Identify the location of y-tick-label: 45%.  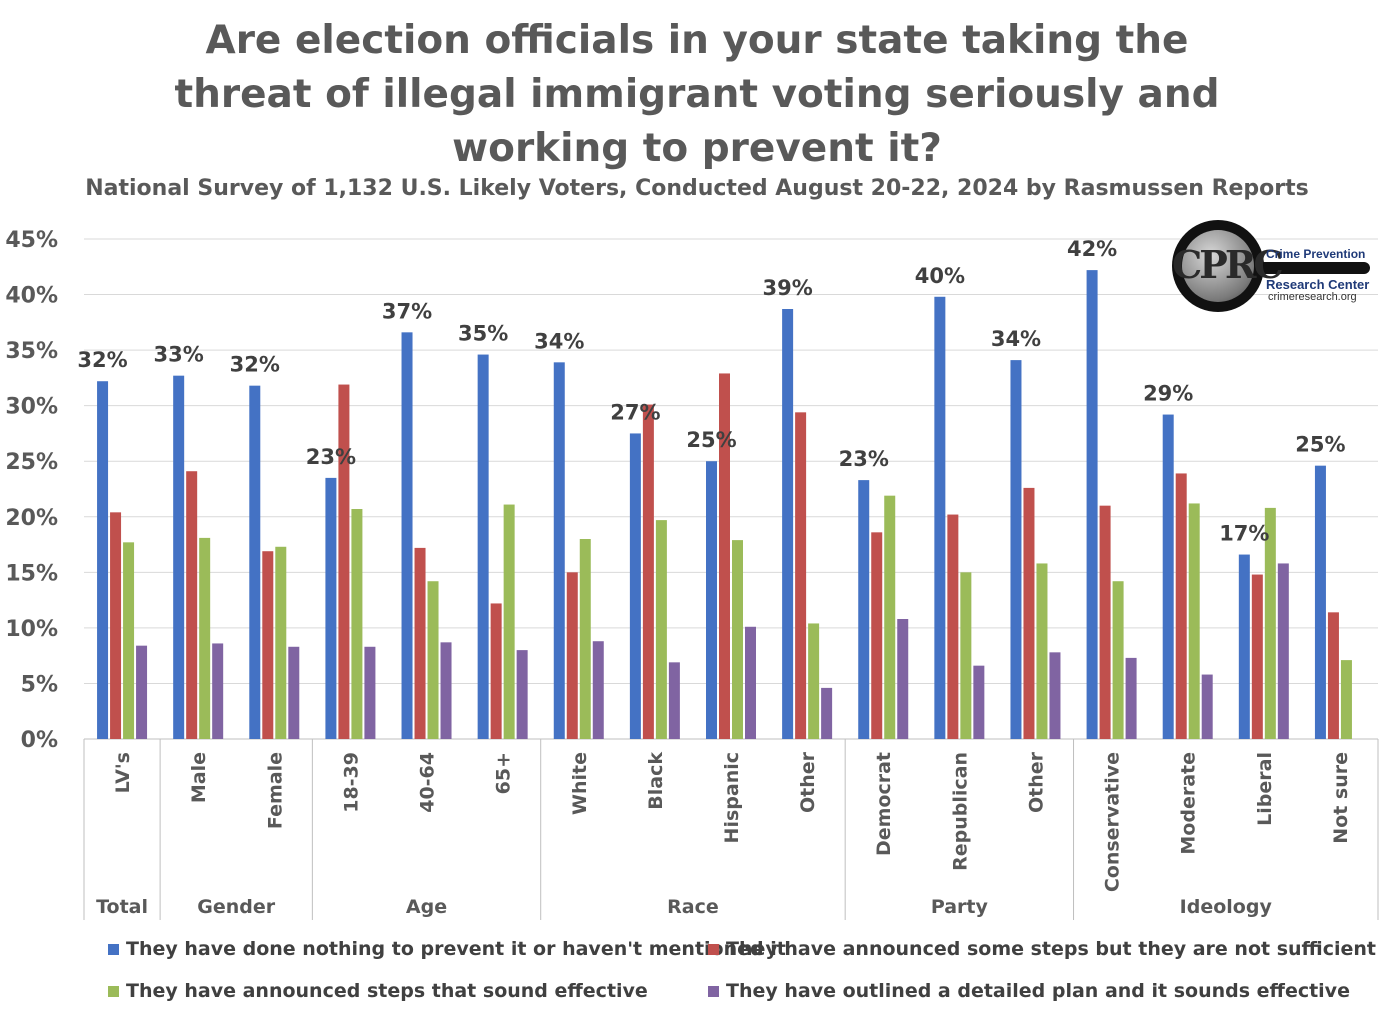
(31, 240).